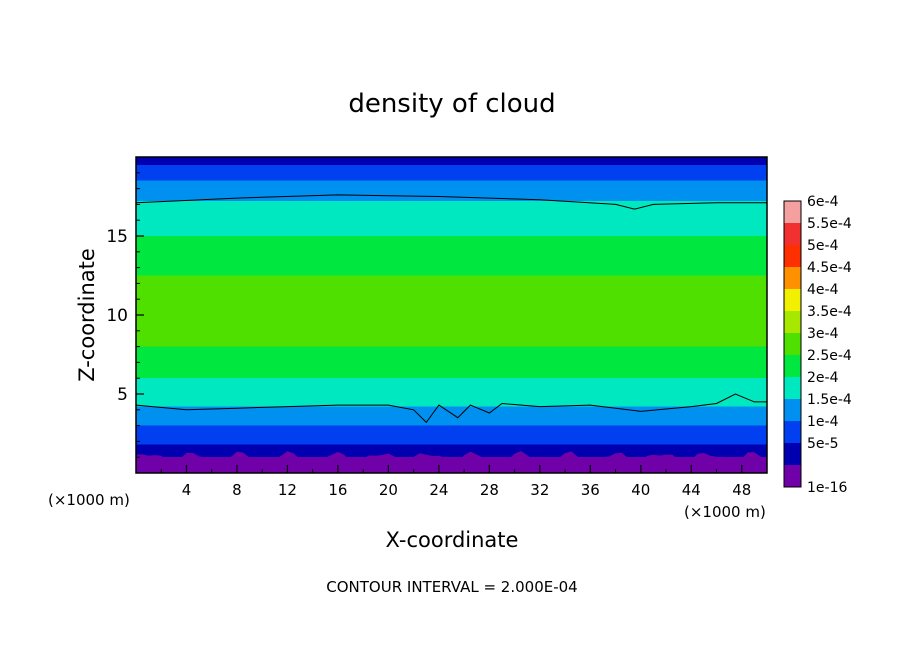 This screenshot has width=904, height=654. Describe the element at coordinates (827, 488) in the screenshot. I see `colorbar-label: 1e-16` at that location.